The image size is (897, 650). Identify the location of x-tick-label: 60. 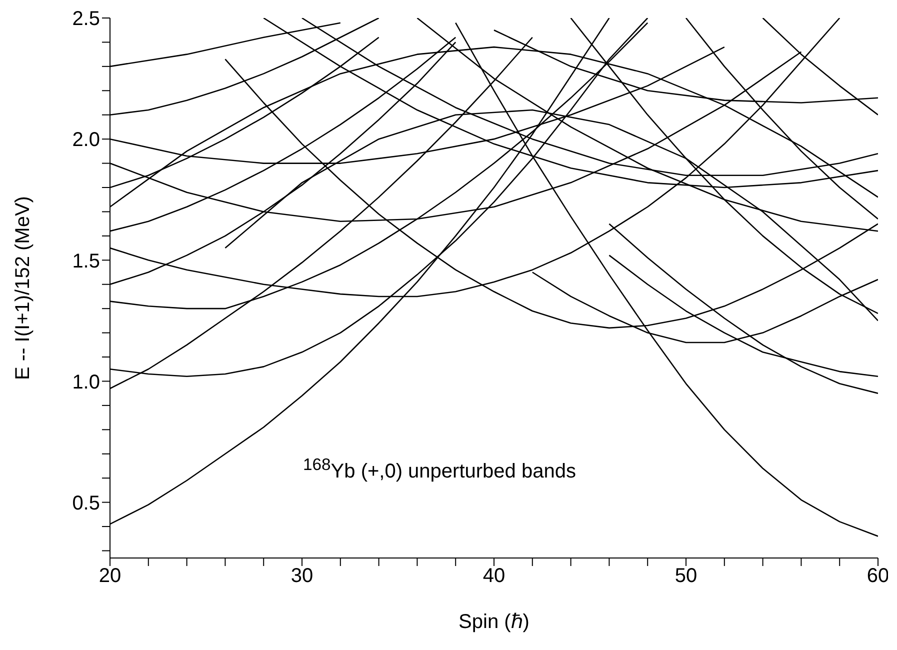
(878, 576).